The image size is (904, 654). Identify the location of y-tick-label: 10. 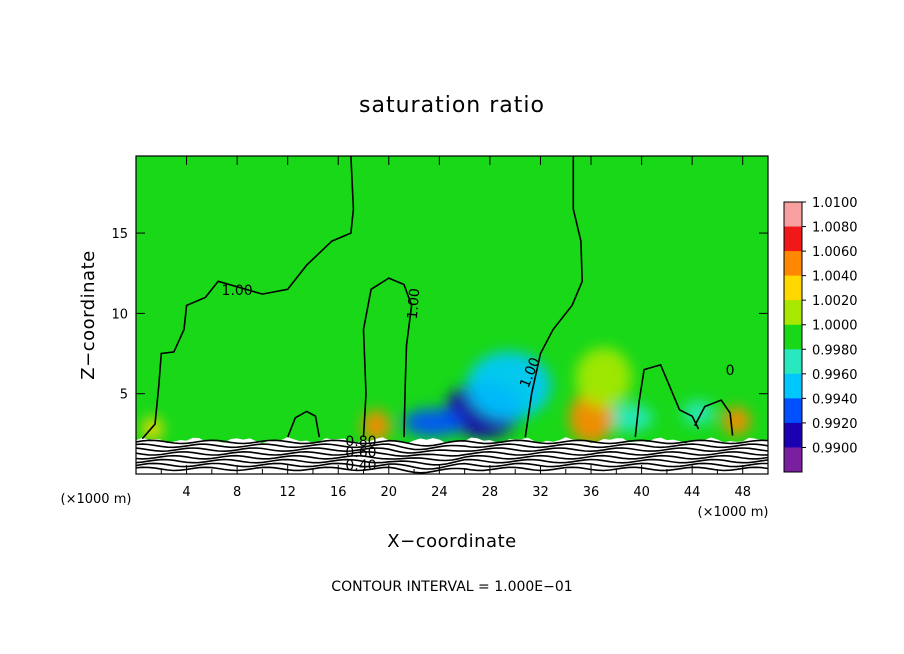
(119, 314).